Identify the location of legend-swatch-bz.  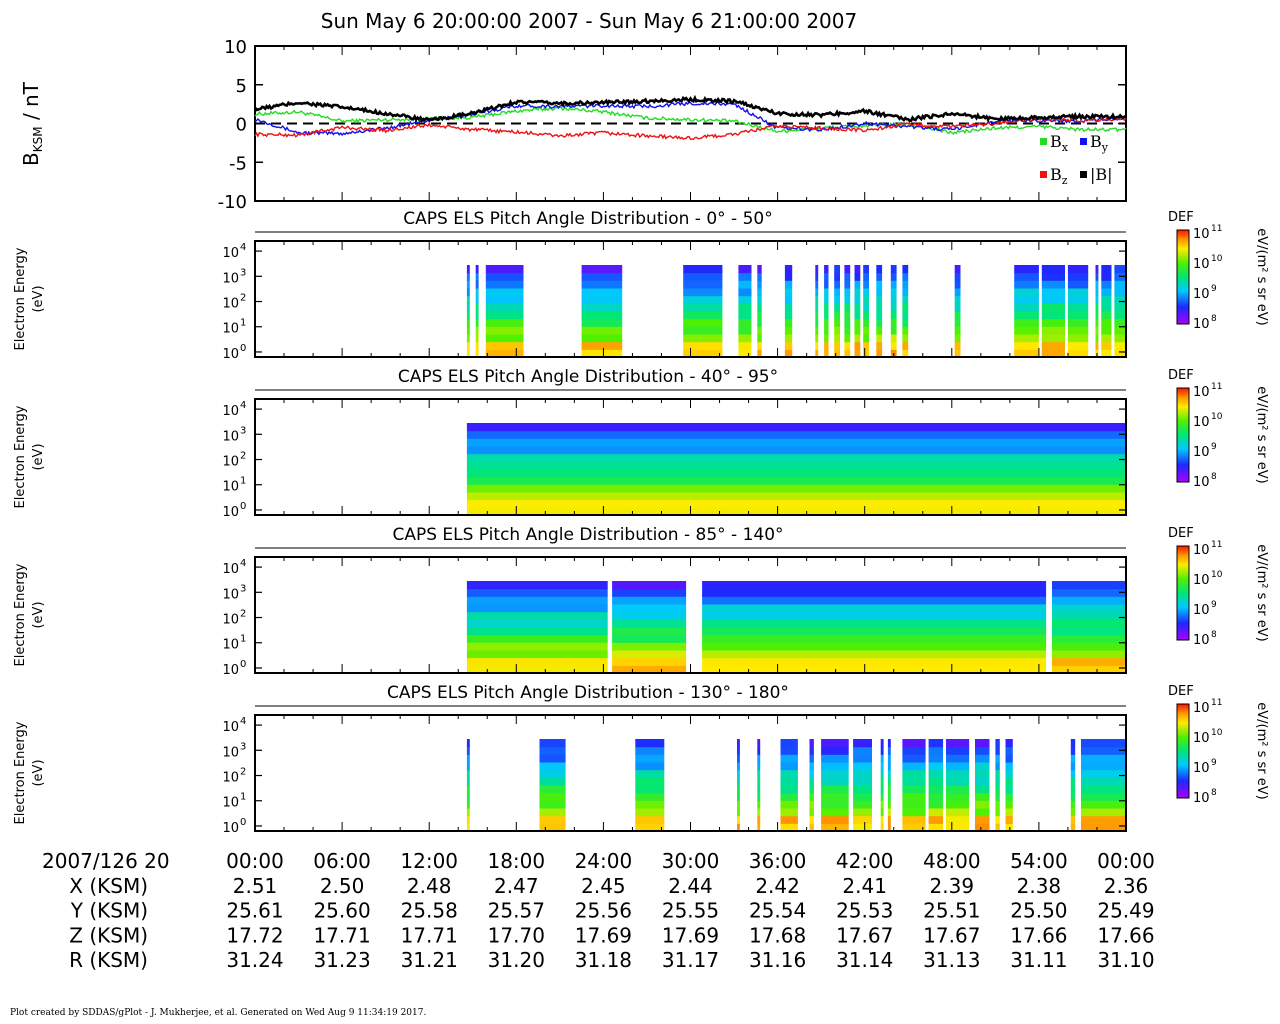
(1043, 174).